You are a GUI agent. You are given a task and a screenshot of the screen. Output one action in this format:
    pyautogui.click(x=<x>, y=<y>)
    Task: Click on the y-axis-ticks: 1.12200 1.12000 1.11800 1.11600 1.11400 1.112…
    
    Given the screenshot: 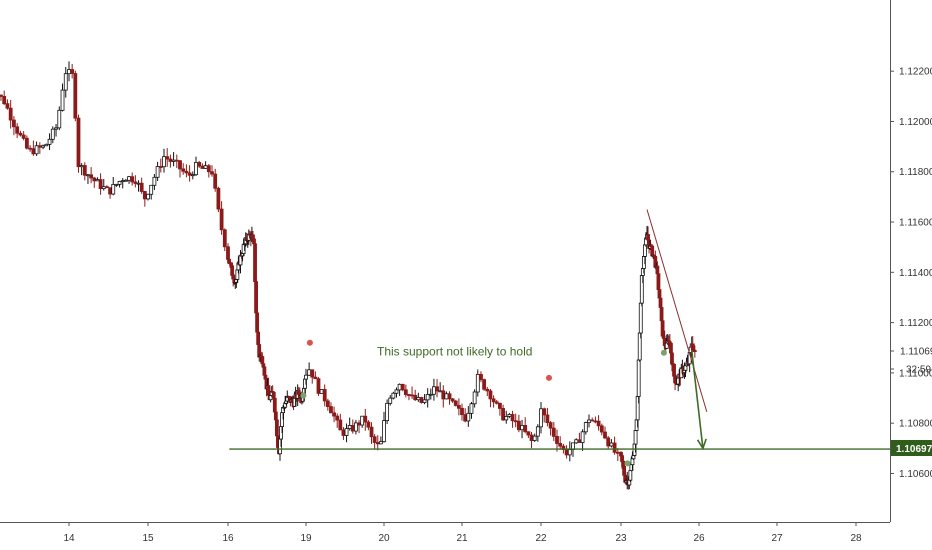 What is the action you would take?
    pyautogui.click(x=911, y=273)
    